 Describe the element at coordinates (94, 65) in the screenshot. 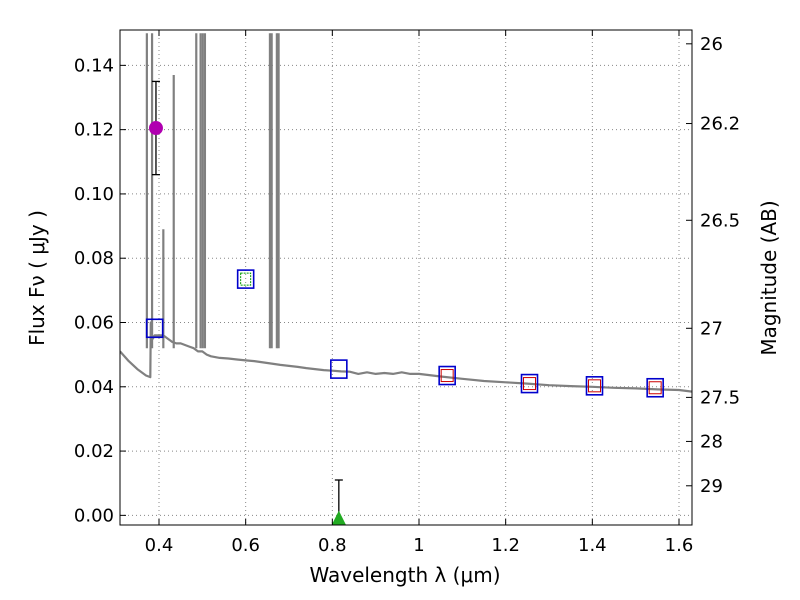

I see `y-tick-label: 0.14` at that location.